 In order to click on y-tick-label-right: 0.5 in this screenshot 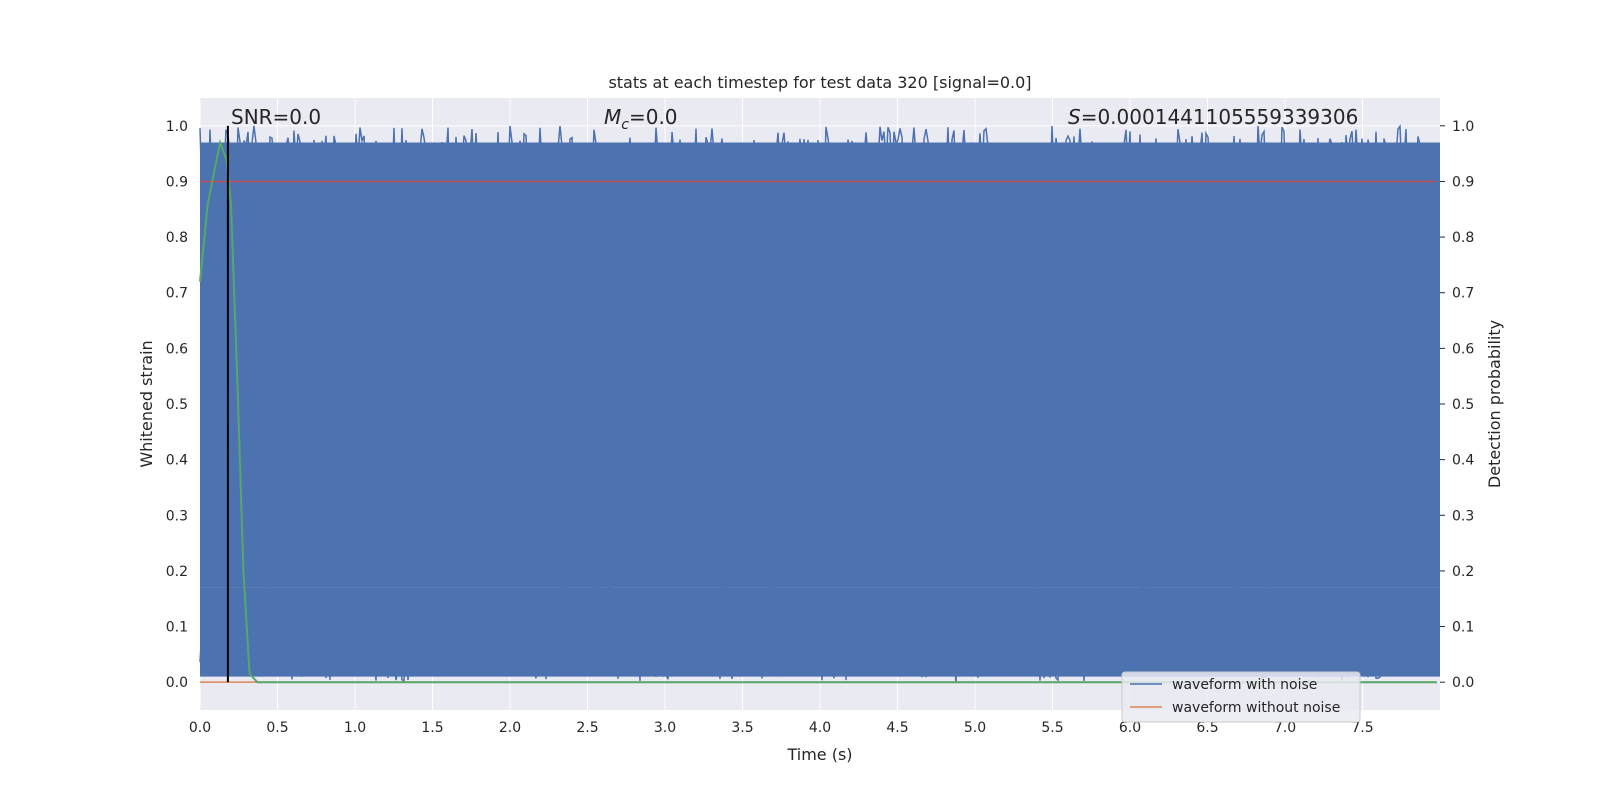, I will do `click(1463, 405)`.